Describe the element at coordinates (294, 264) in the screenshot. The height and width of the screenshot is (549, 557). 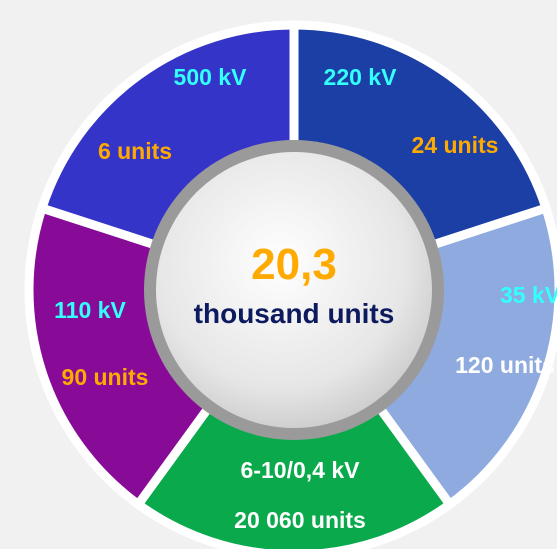
I see `center-value: 20,3` at that location.